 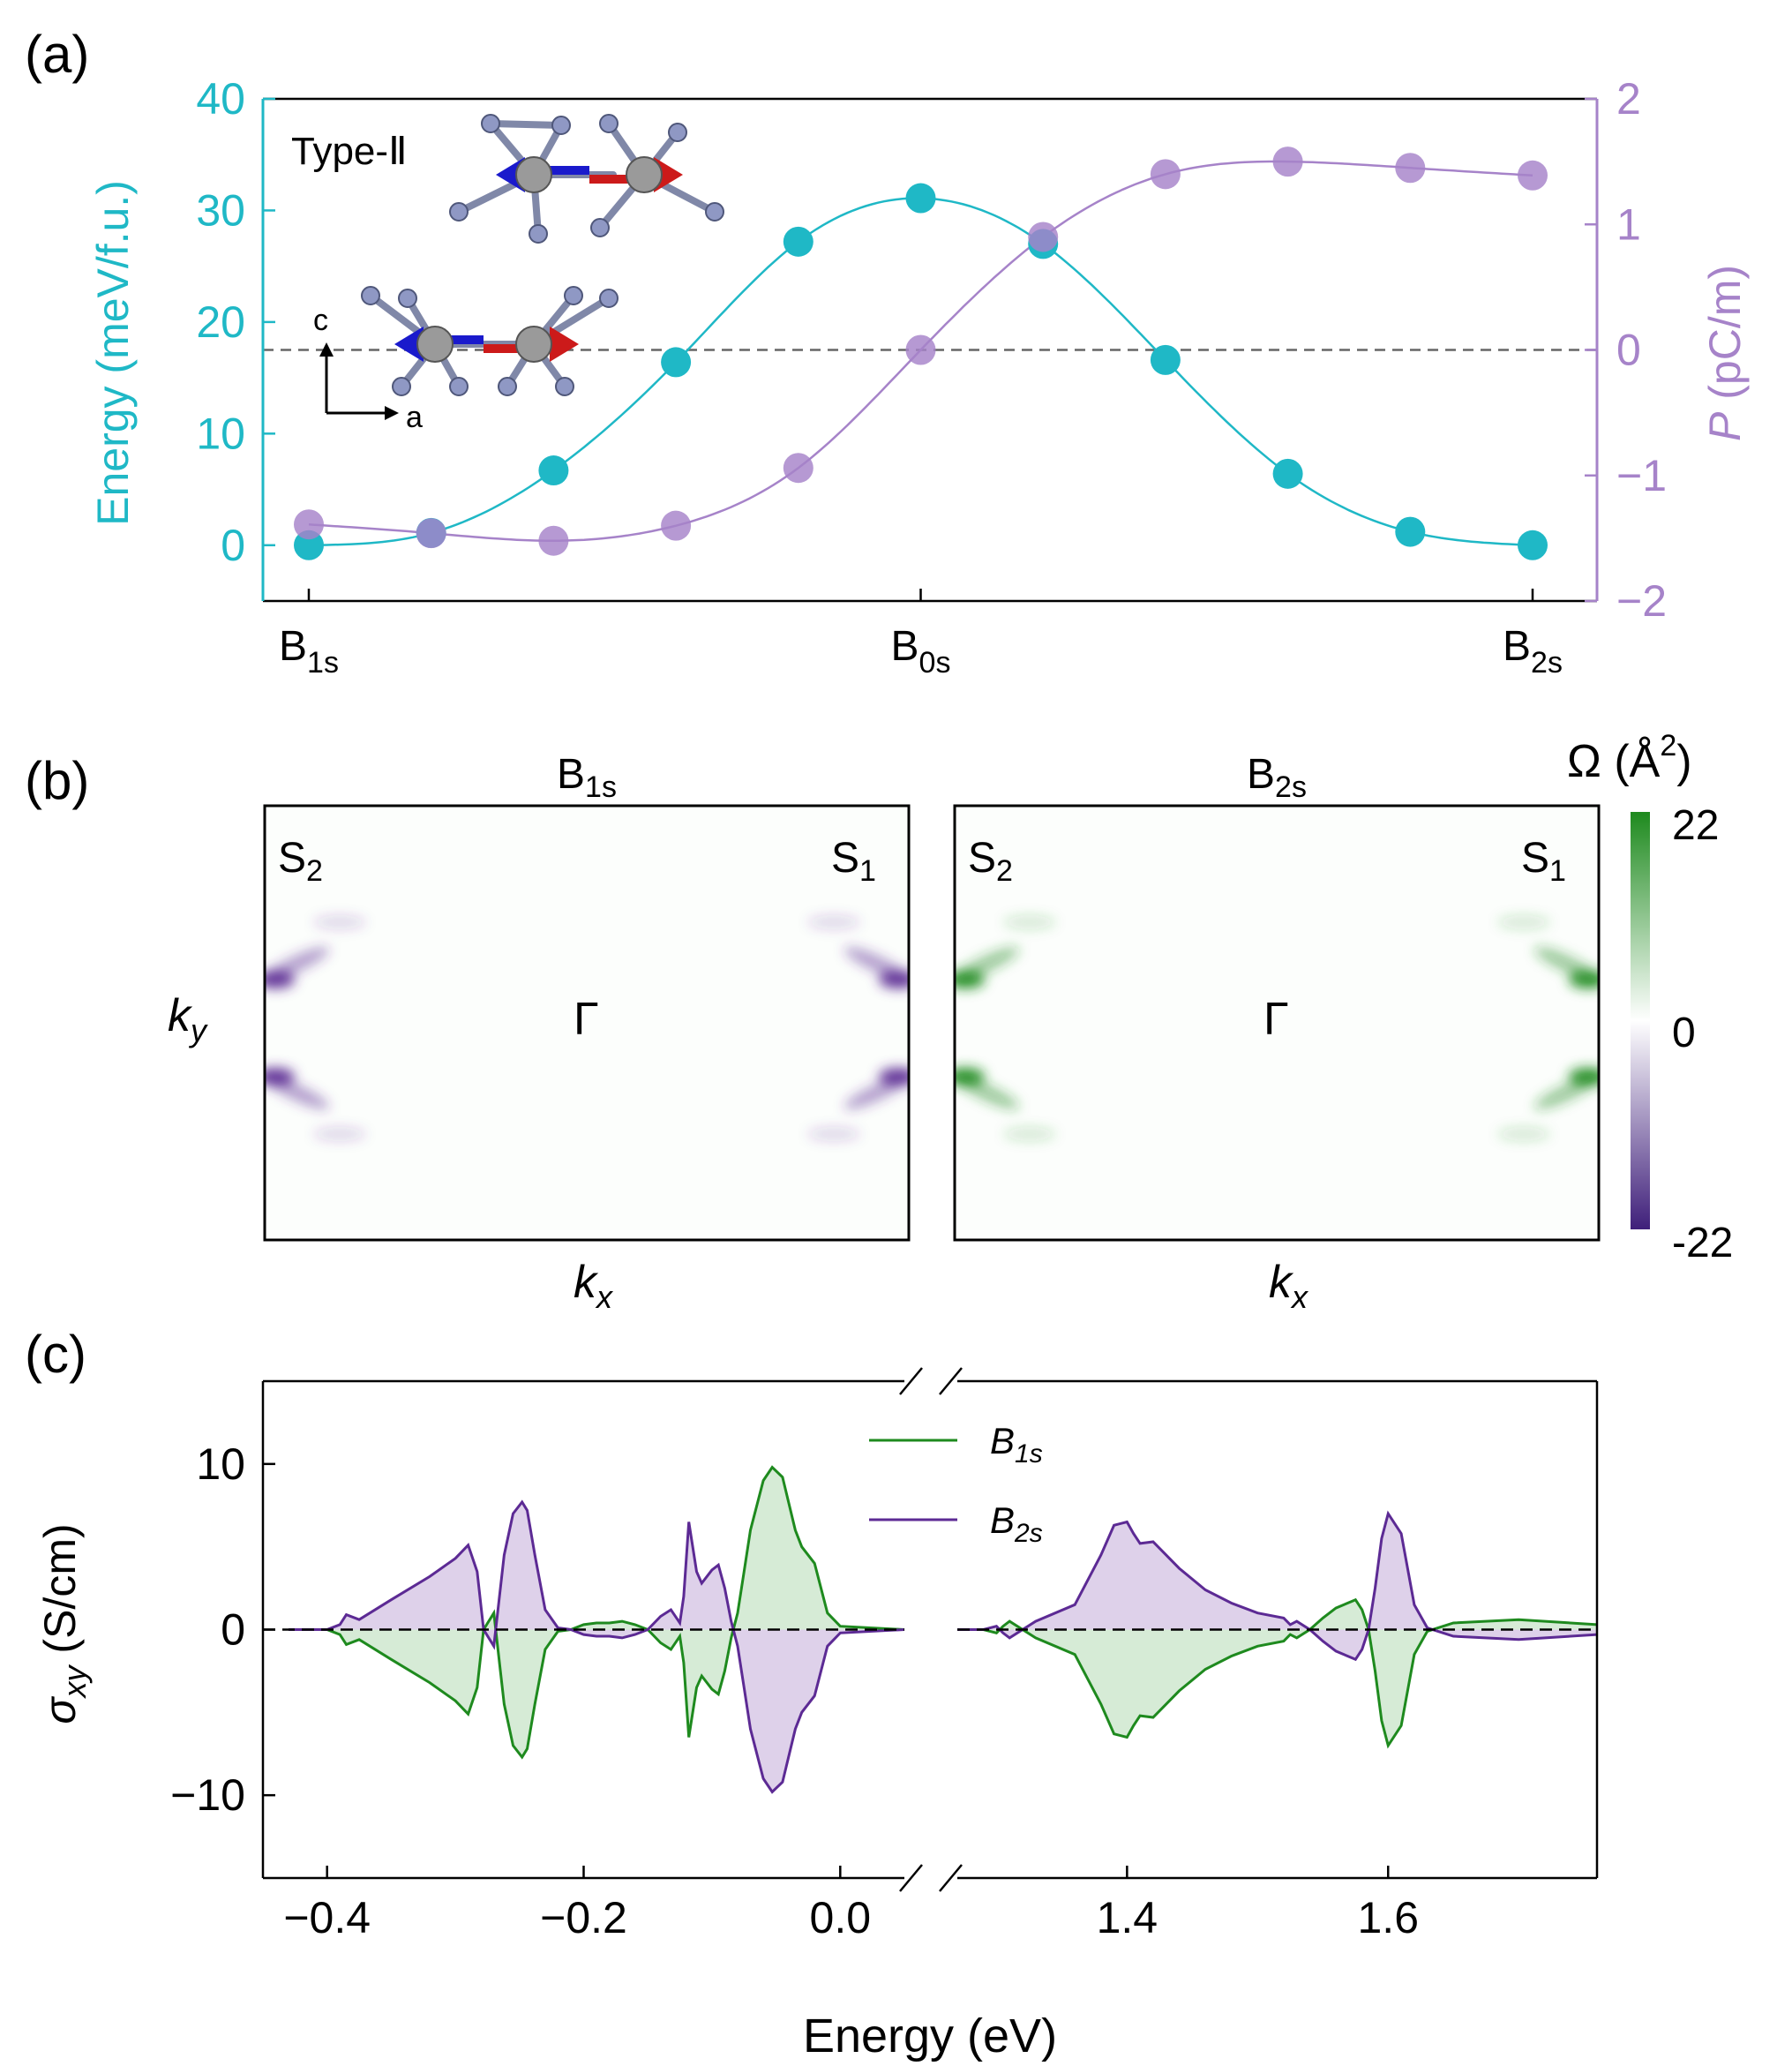 I want to click on path-tick-sub: 2s, so click(x=1547, y=663).